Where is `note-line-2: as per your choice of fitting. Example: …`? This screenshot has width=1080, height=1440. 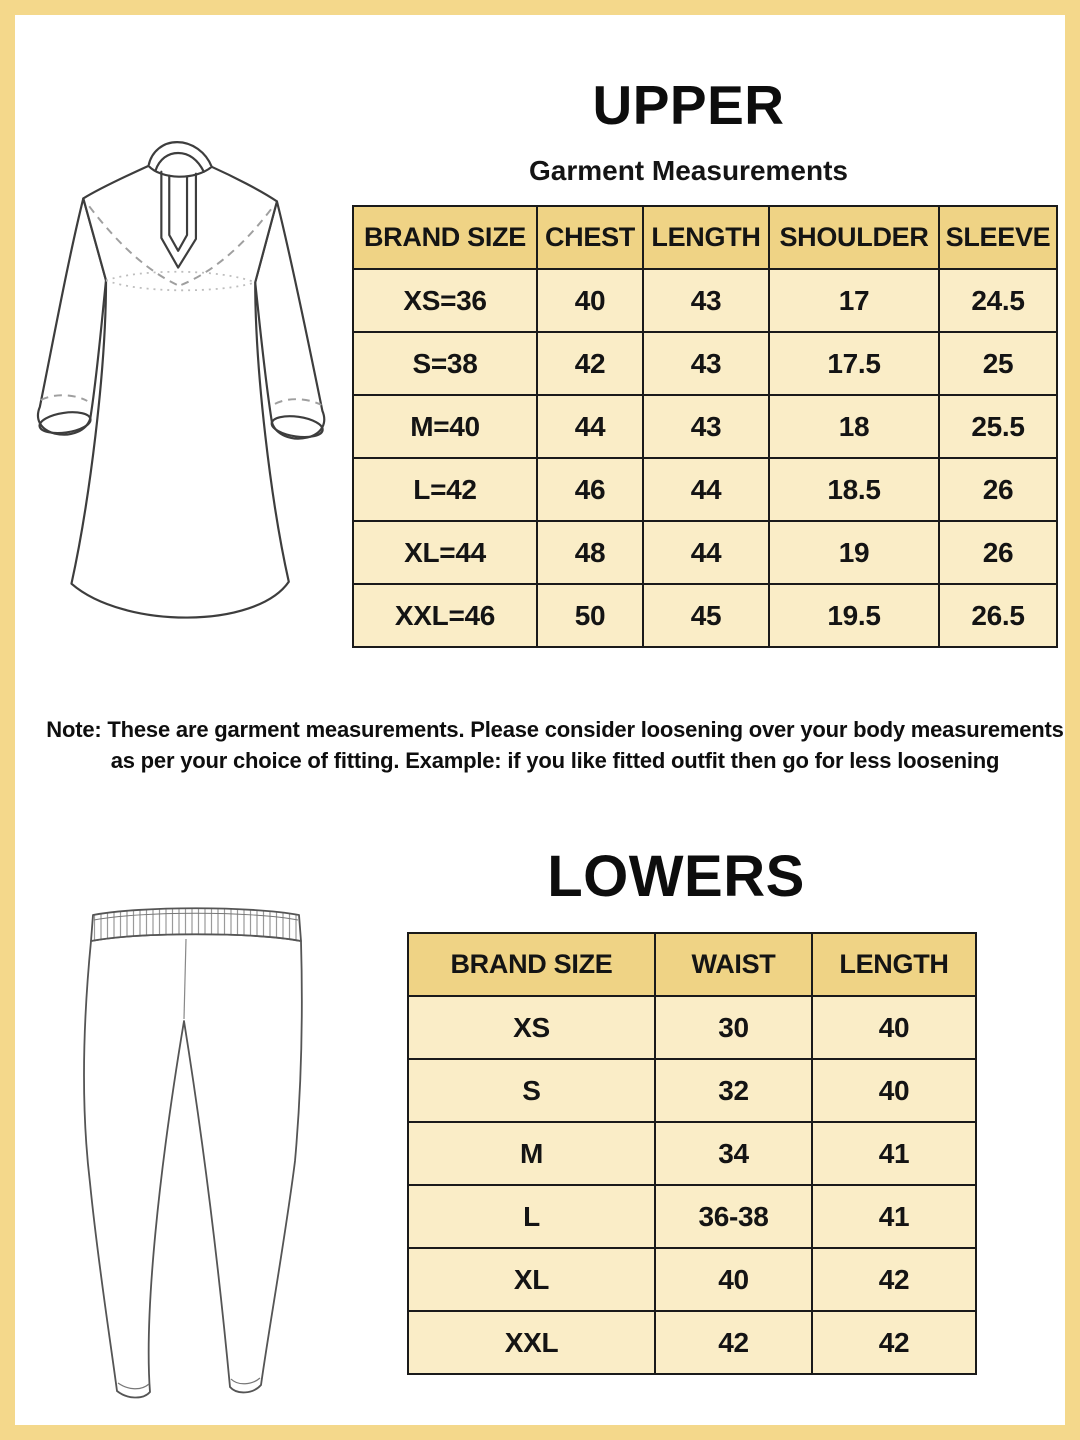 note-line-2: as per your choice of fitting. Example: … is located at coordinates (555, 761).